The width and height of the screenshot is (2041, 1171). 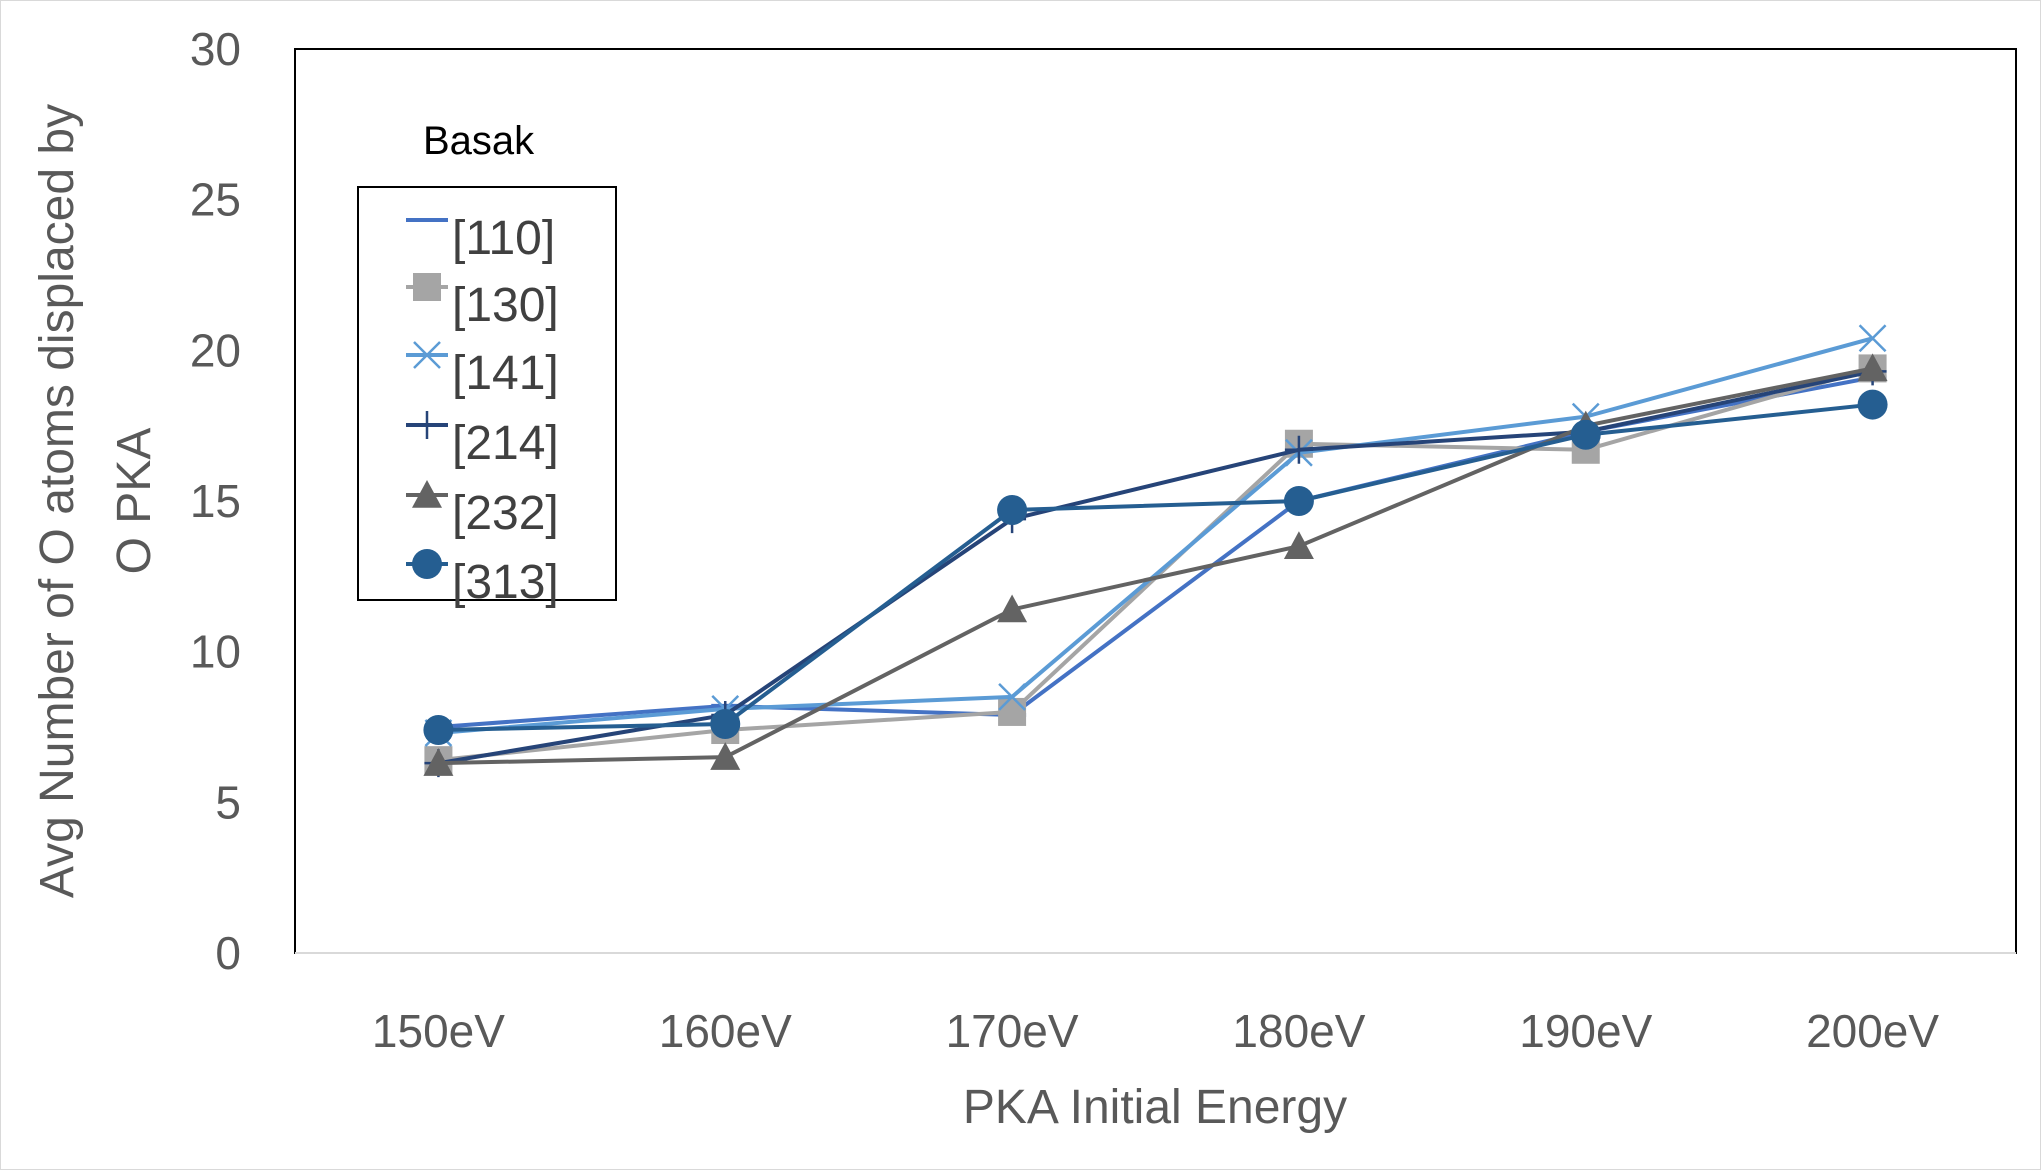 I want to click on legend-item: [141], so click(x=482, y=370).